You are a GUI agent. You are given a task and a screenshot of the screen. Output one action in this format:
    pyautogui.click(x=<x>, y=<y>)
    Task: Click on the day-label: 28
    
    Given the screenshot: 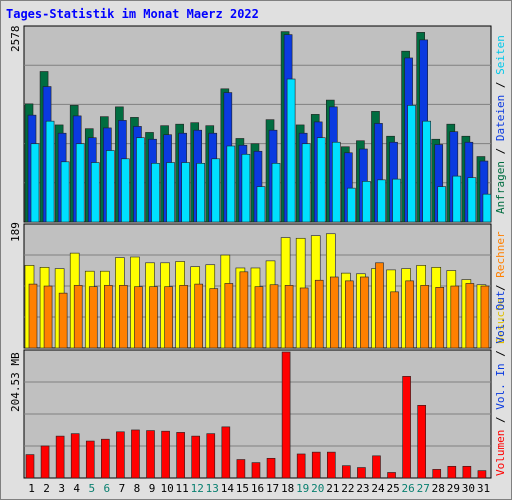 What is the action you would take?
    pyautogui.click(x=438, y=488)
    